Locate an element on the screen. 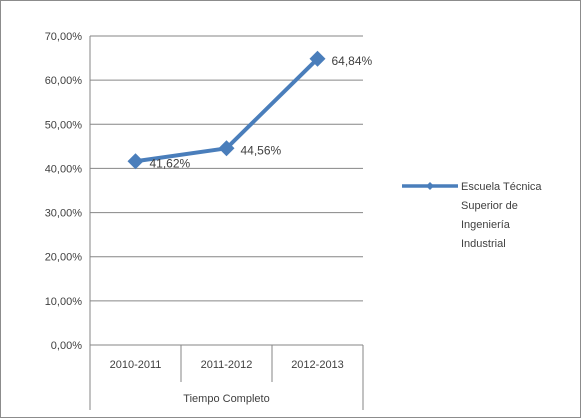  legend-entry-line: Ingeniería is located at coordinates (486, 225).